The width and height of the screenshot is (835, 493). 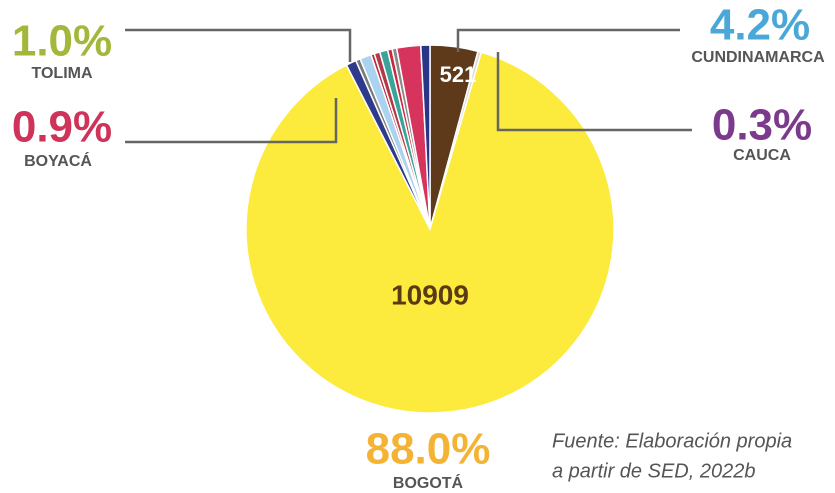 I want to click on category-label: CUNDINAMARCA, so click(x=758, y=57).